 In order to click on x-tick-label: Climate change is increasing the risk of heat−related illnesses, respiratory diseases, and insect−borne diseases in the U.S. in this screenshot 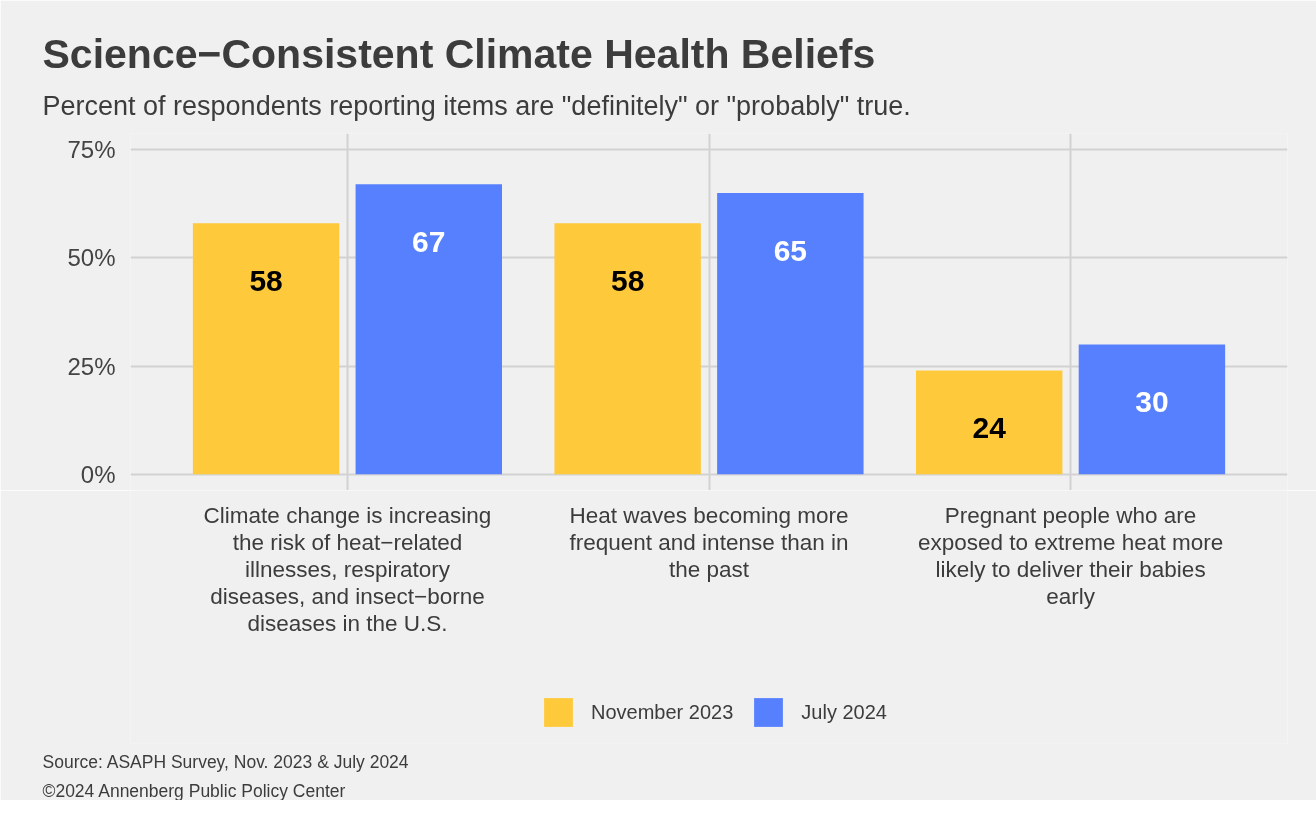, I will do `click(347, 569)`.